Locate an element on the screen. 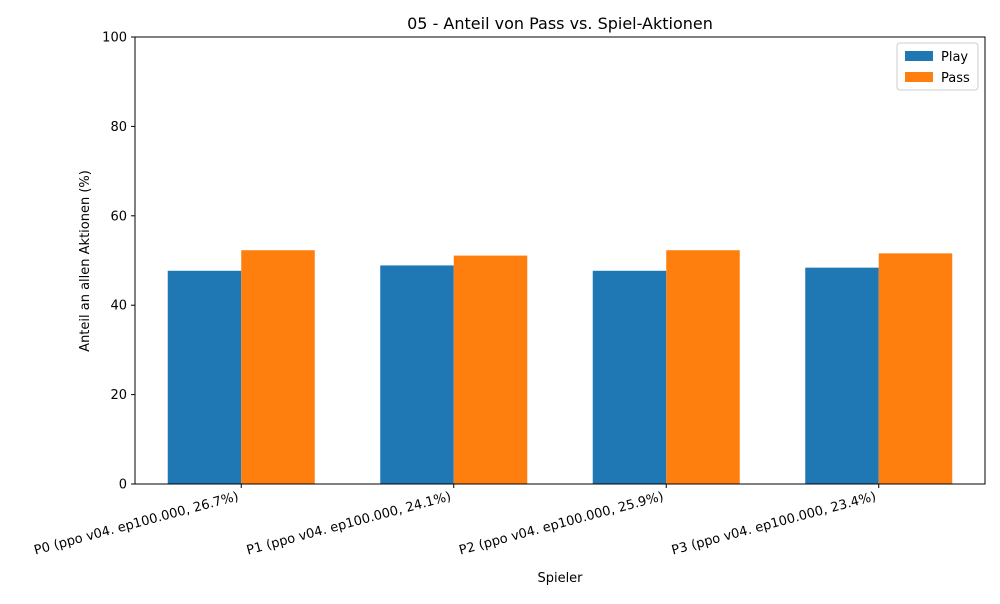  chart-title: 05 - Anteil von Pass vs. Spiel-Aktionen is located at coordinates (560, 23).